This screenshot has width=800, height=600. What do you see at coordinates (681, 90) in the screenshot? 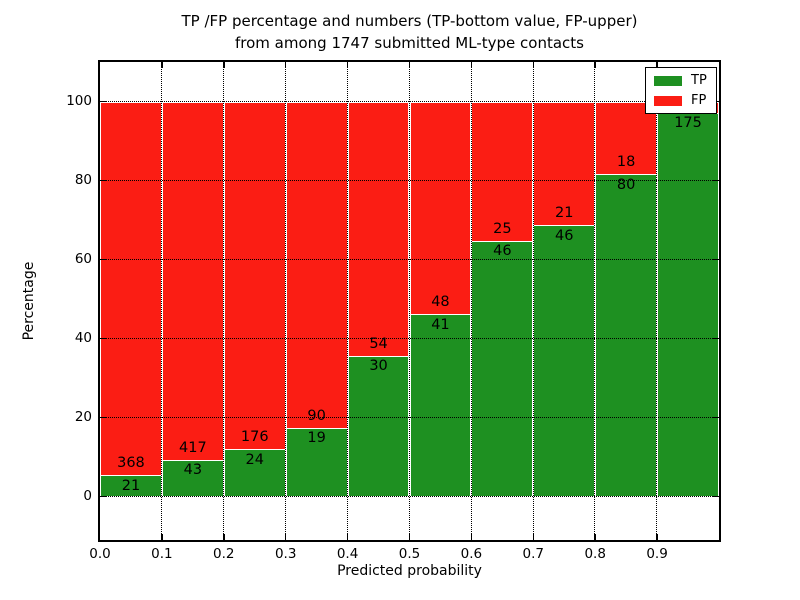
I see `legend: TP FP` at bounding box center [681, 90].